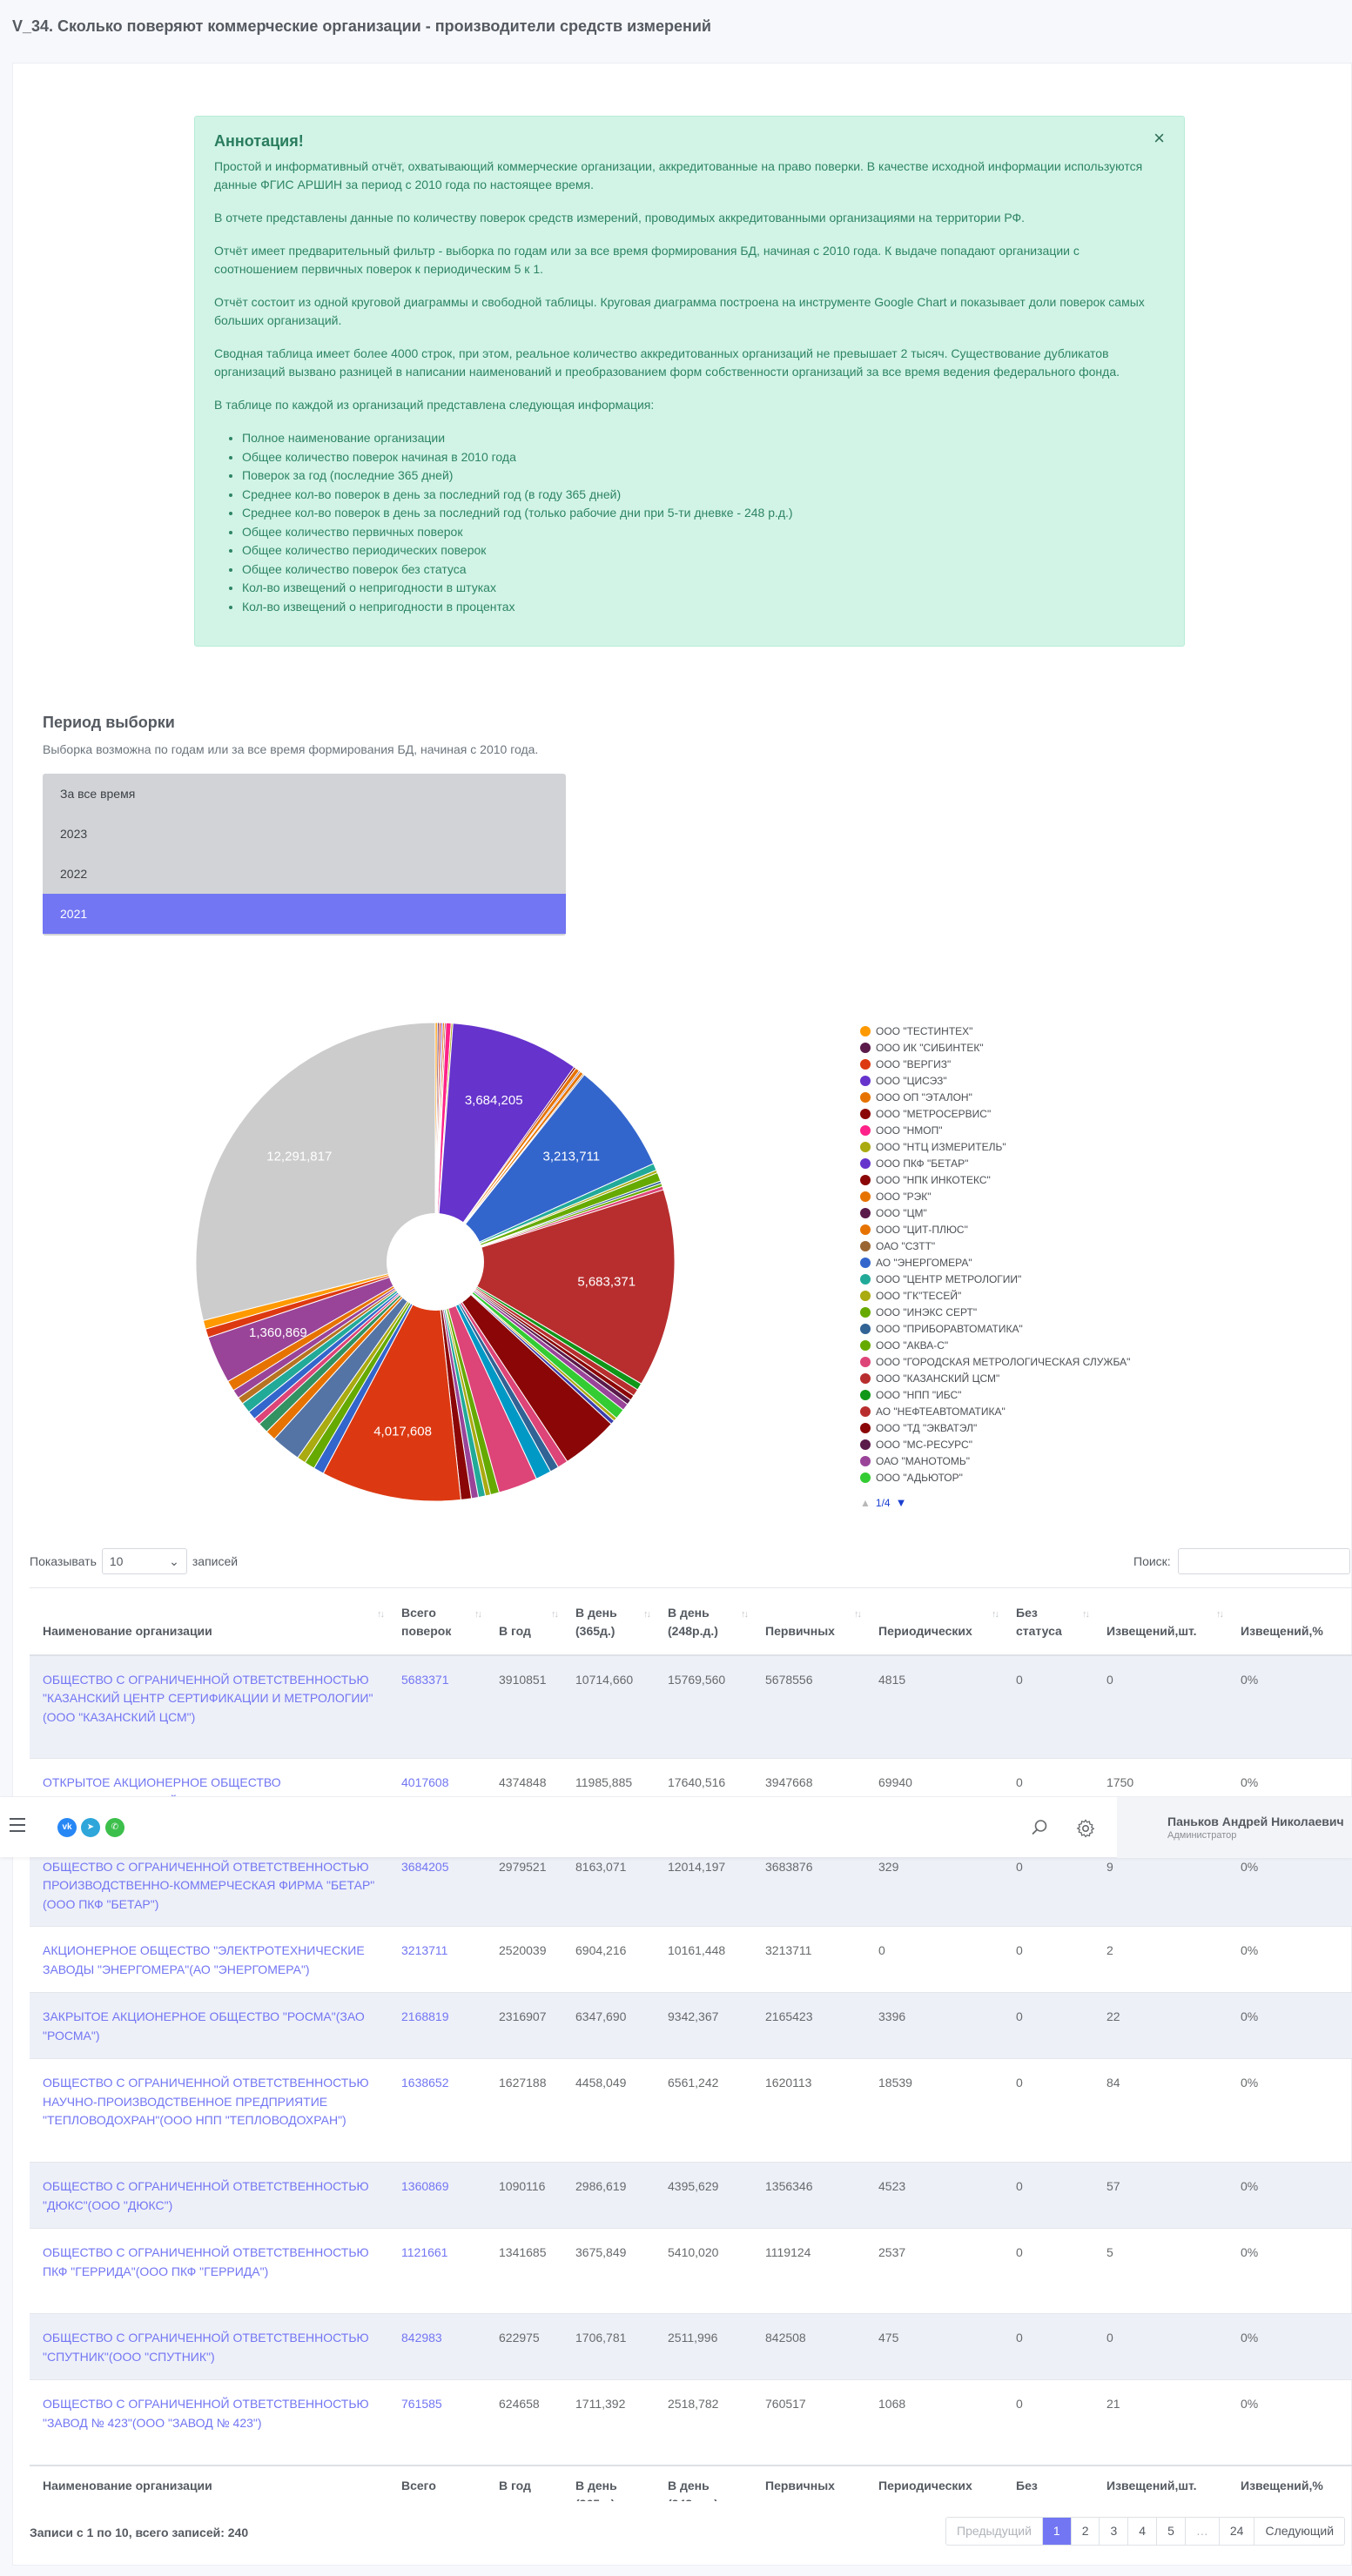 This screenshot has height=2576, width=1352. What do you see at coordinates (1060, 1163) in the screenshot?
I see `legend-item: ООО ПКФ "БЕТАР"` at bounding box center [1060, 1163].